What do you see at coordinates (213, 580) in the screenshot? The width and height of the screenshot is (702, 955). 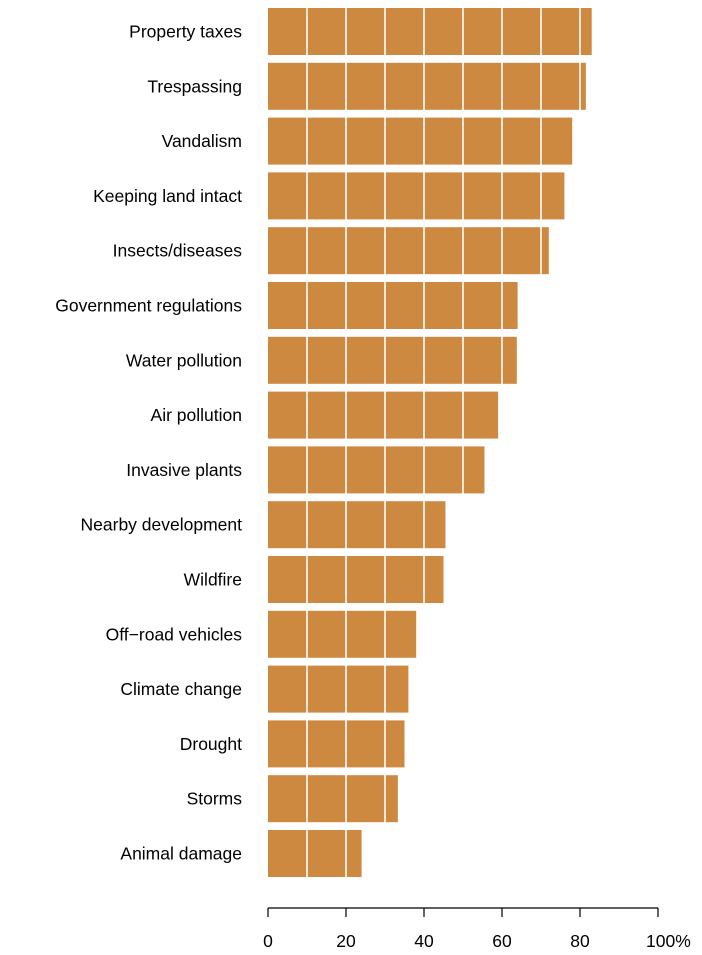 I see `category-label: Wildfire` at bounding box center [213, 580].